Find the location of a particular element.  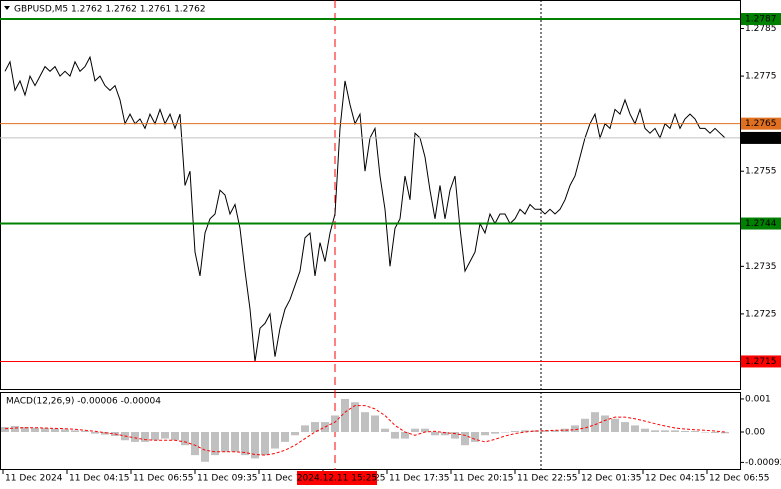

signal-line is located at coordinates (365, 430).